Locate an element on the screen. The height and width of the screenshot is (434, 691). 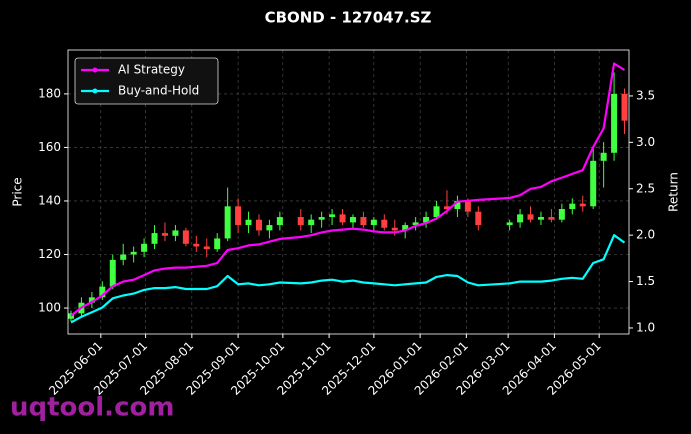
watermark: uqtool.com is located at coordinates (92, 408).